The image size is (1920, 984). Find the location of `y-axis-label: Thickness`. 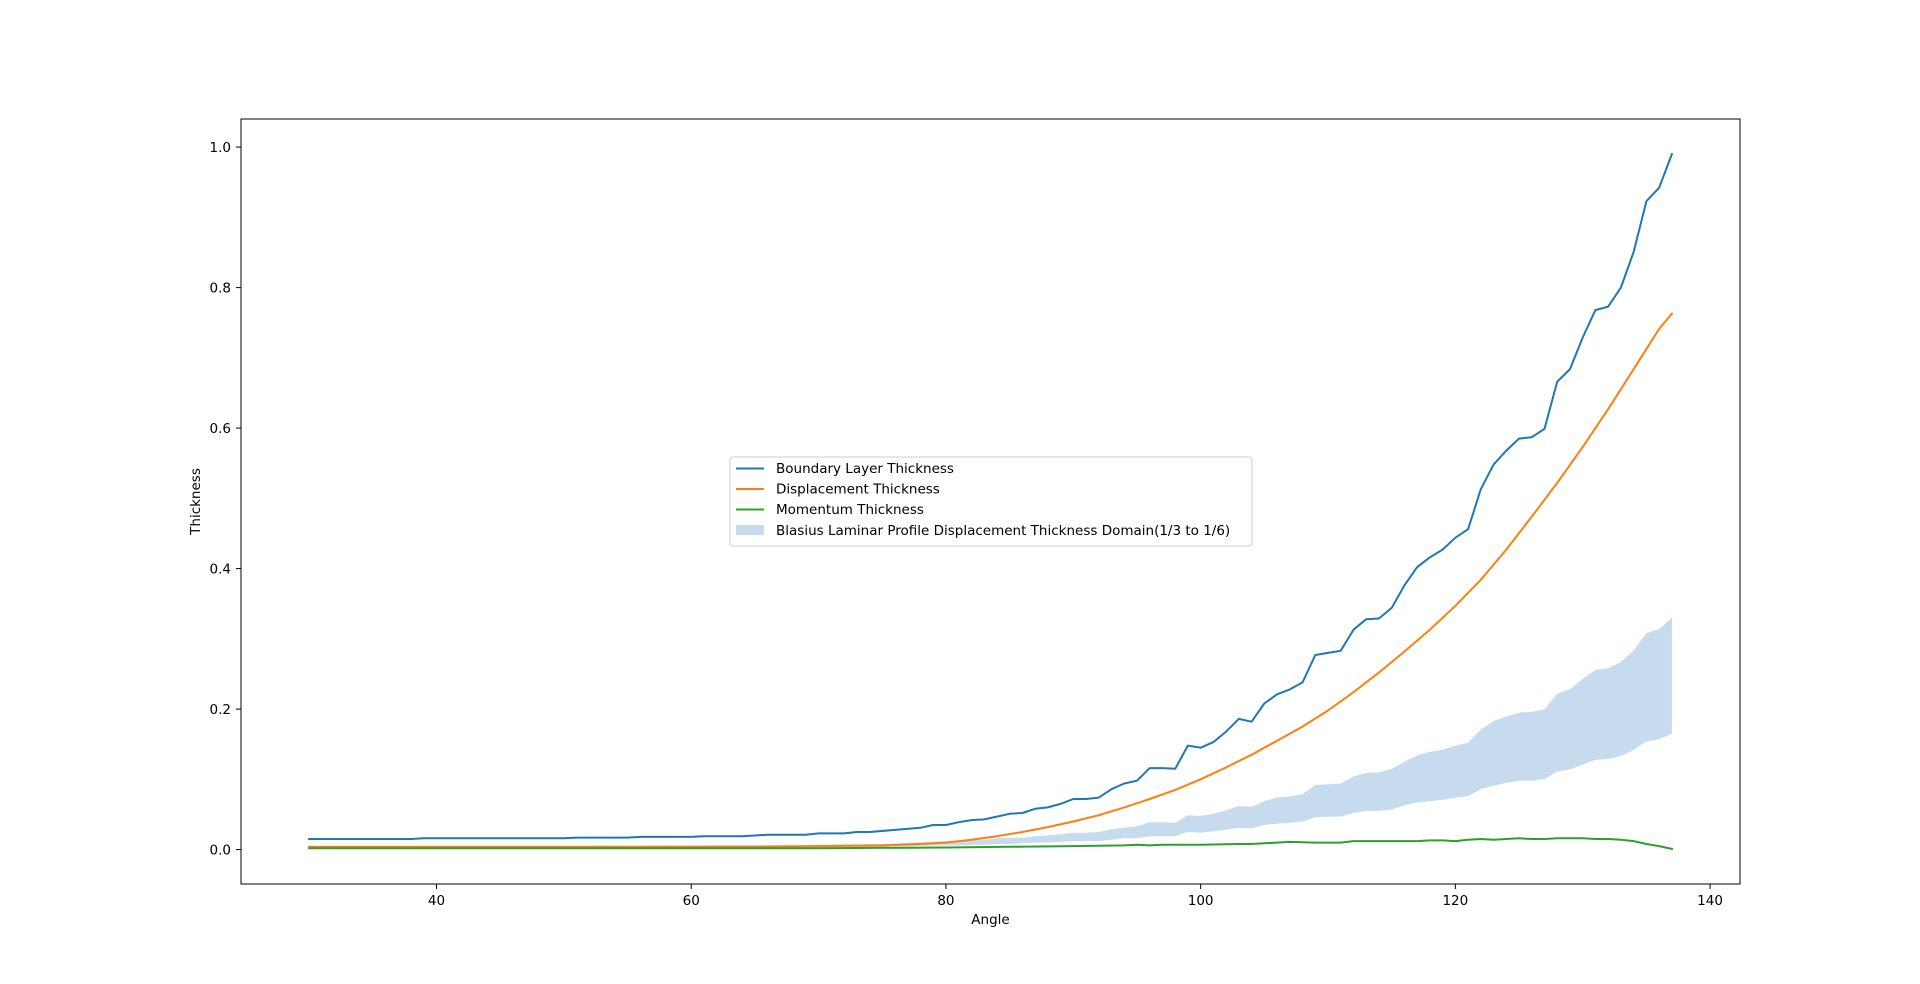

y-axis-label: Thickness is located at coordinates (196, 502).